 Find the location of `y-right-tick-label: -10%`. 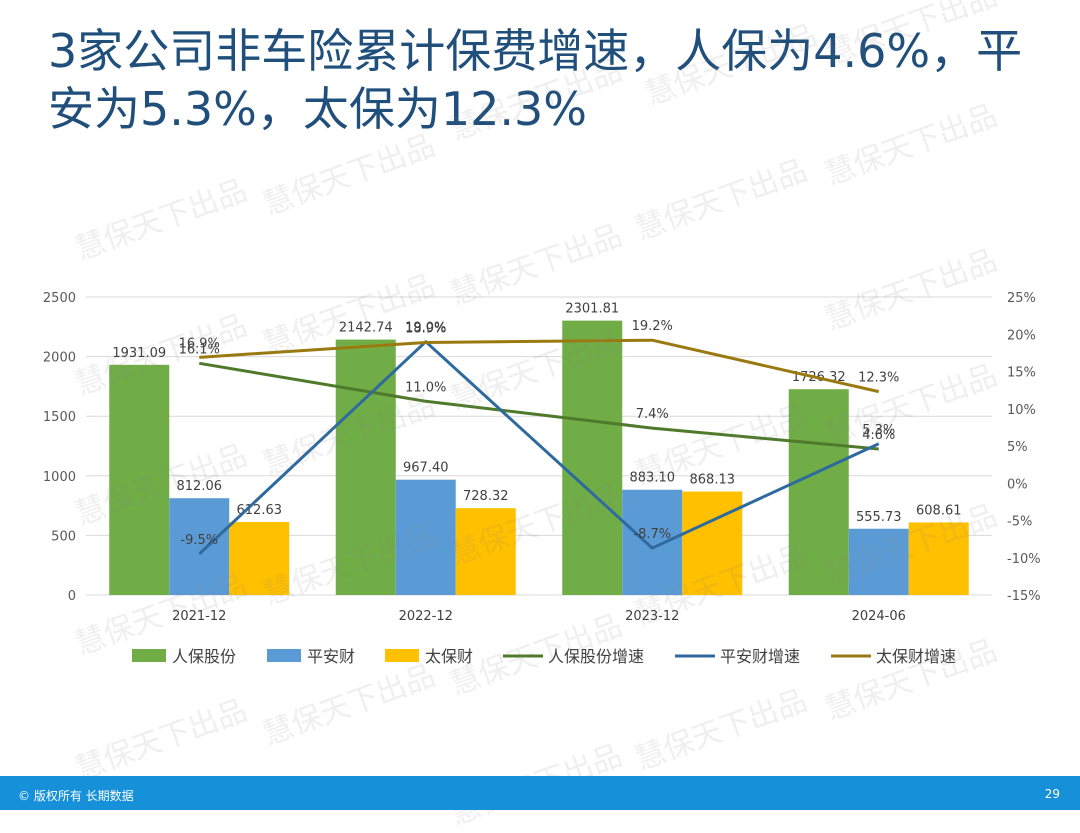

y-right-tick-label: -10% is located at coordinates (1024, 559).